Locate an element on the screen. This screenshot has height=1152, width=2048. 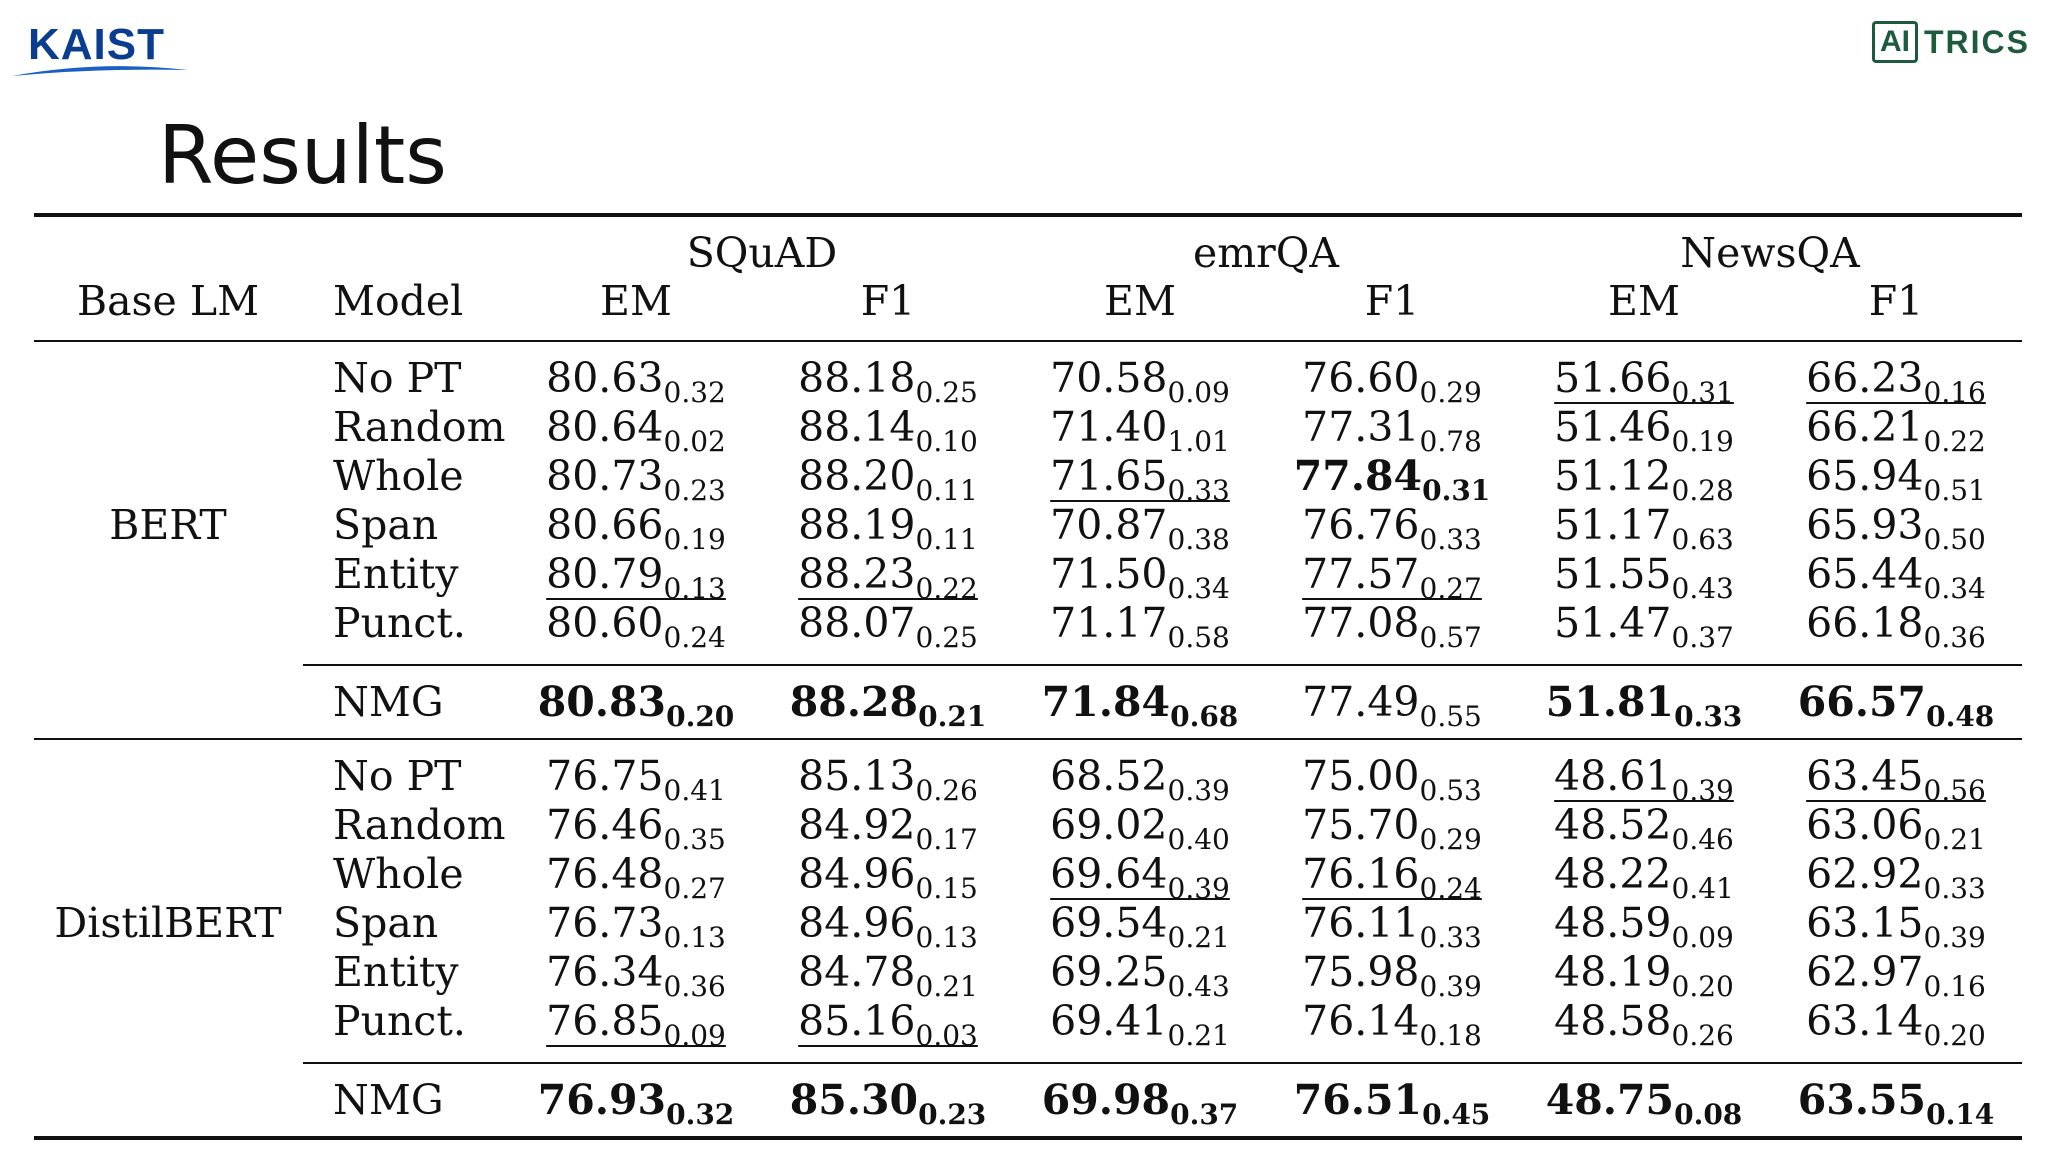
cell-mean: 71.65 is located at coordinates (1109, 476).